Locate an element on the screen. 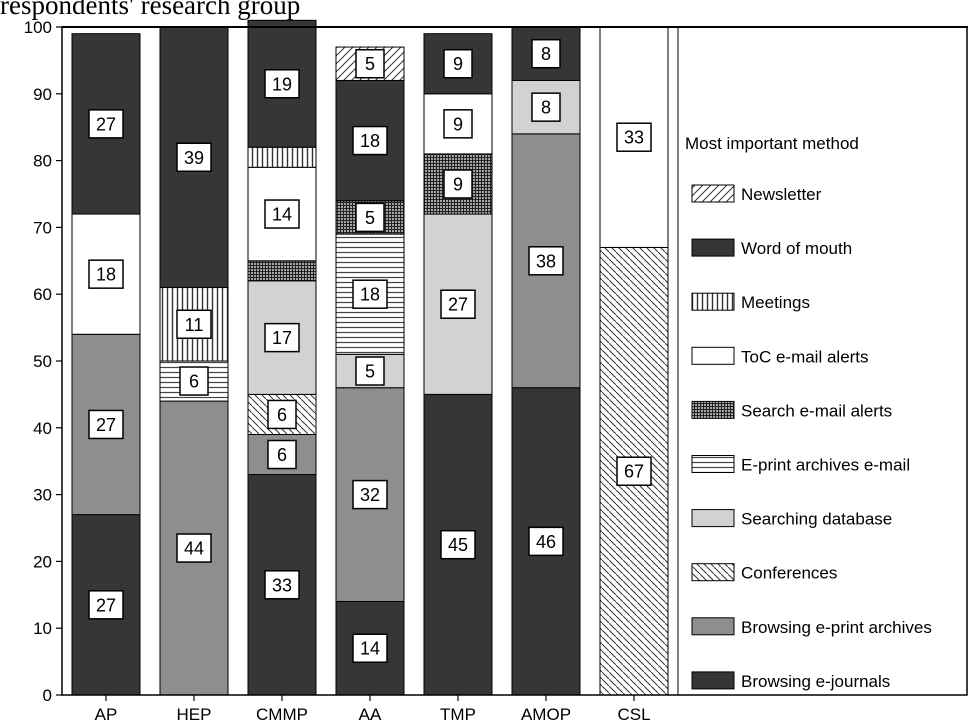 This screenshot has width=968, height=726. legend-label-searching-database: Searching database is located at coordinates (816, 519).